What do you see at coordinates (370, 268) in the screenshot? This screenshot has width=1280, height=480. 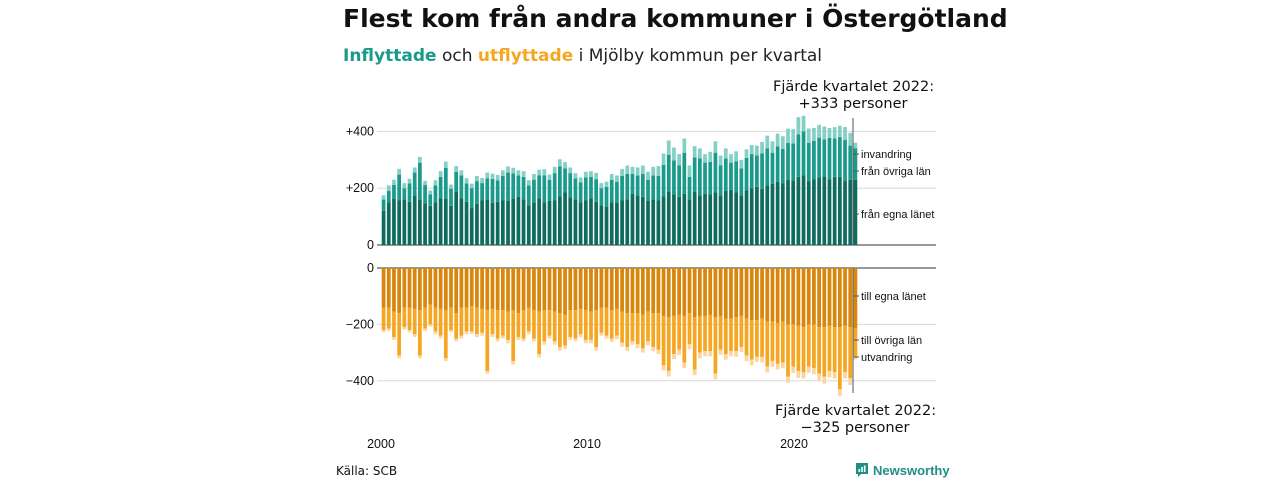 I see `y-tick-label-bottom-0: 0` at bounding box center [370, 268].